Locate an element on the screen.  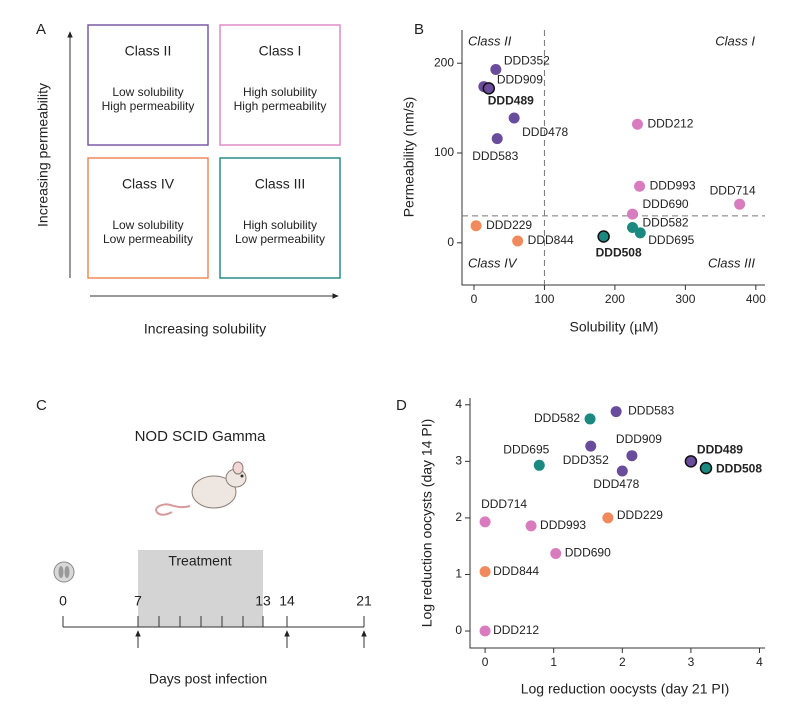
day-label: 7 is located at coordinates (138, 601).